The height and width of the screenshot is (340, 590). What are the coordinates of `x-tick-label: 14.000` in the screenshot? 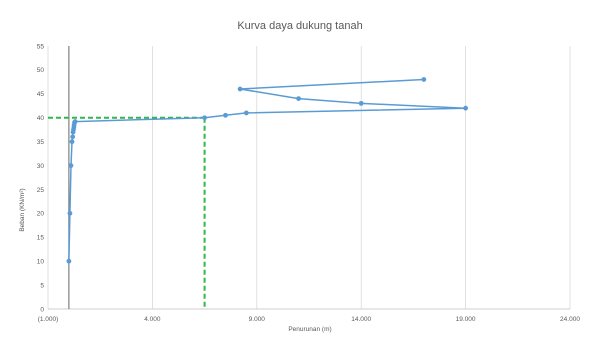 It's located at (361, 319).